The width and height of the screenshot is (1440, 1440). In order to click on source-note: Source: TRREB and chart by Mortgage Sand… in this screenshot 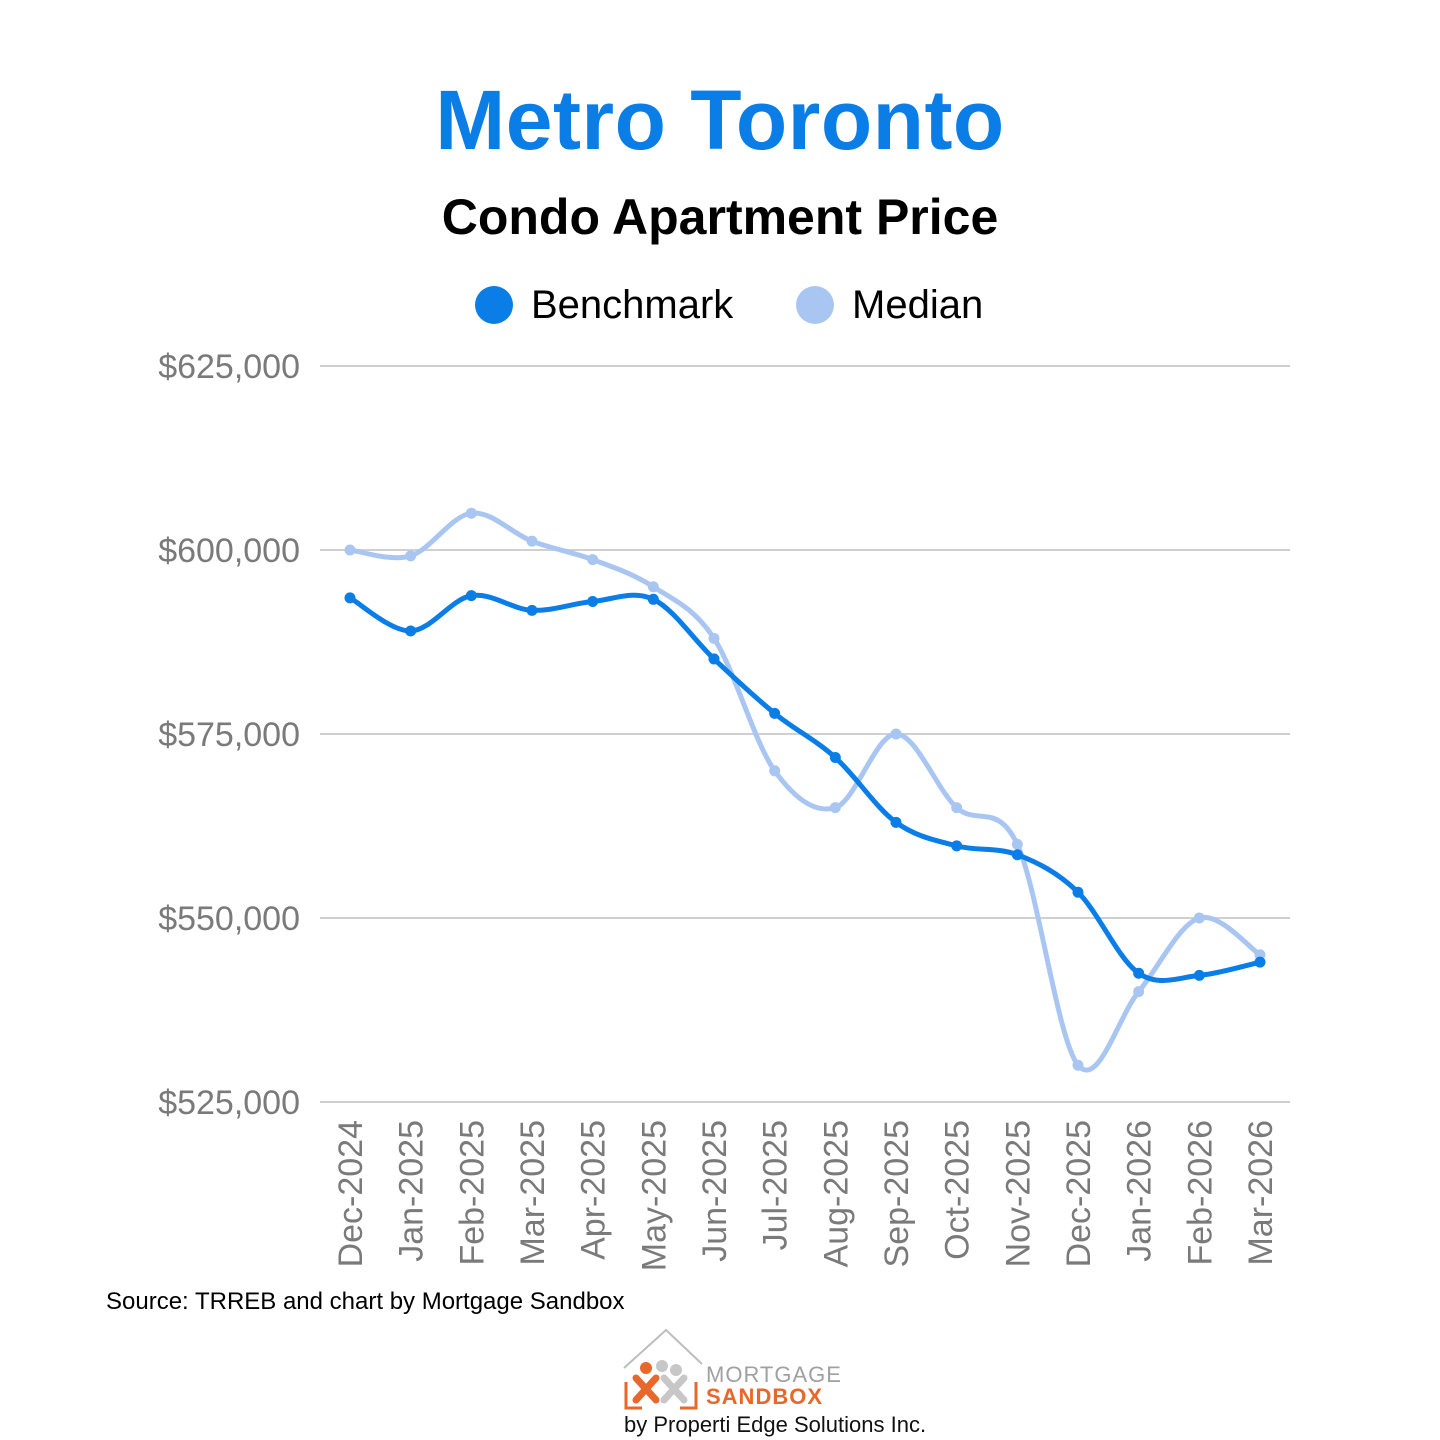, I will do `click(365, 1301)`.